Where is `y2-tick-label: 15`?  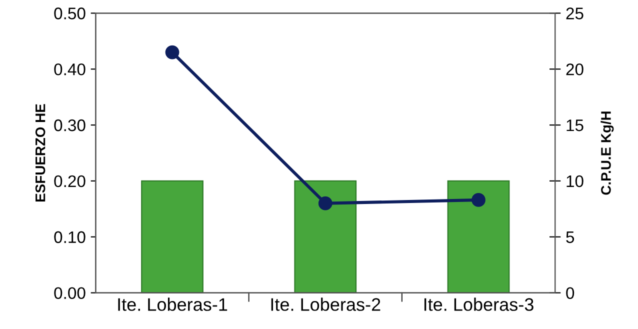 y2-tick-label: 15 is located at coordinates (575, 126).